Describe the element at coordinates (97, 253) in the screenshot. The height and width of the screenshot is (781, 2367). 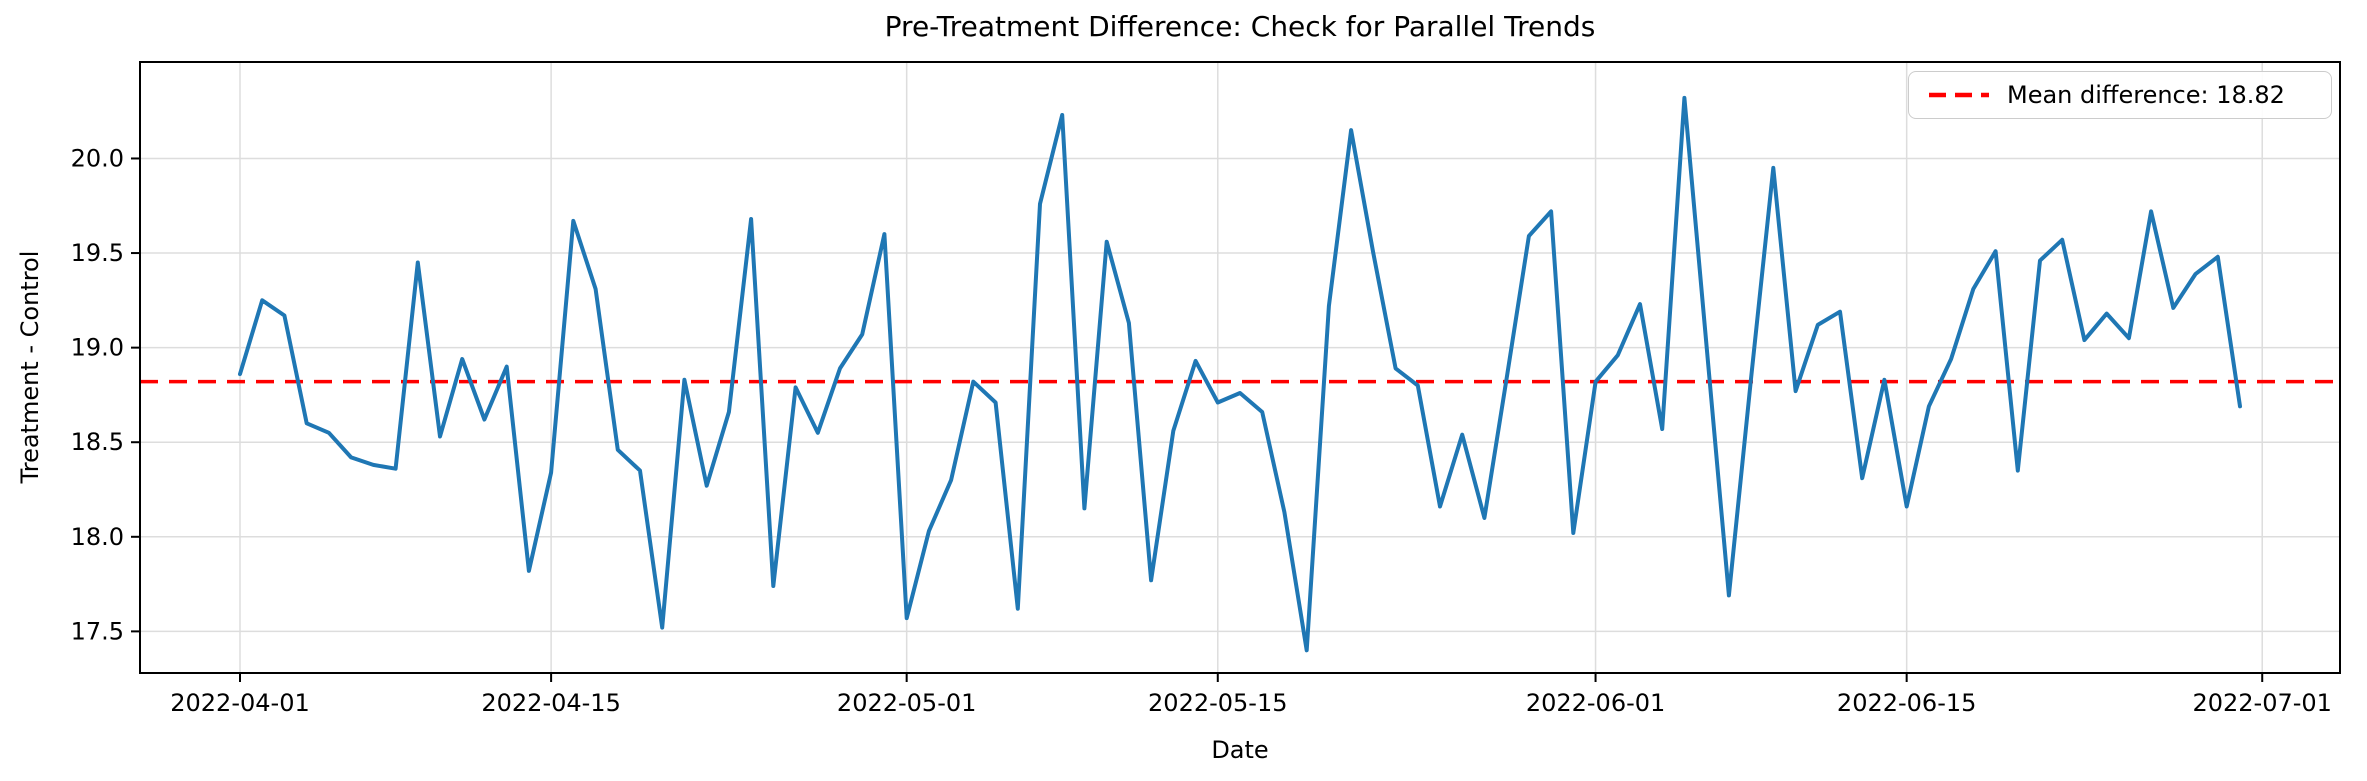
I see `y-tick-label: 19.5` at that location.